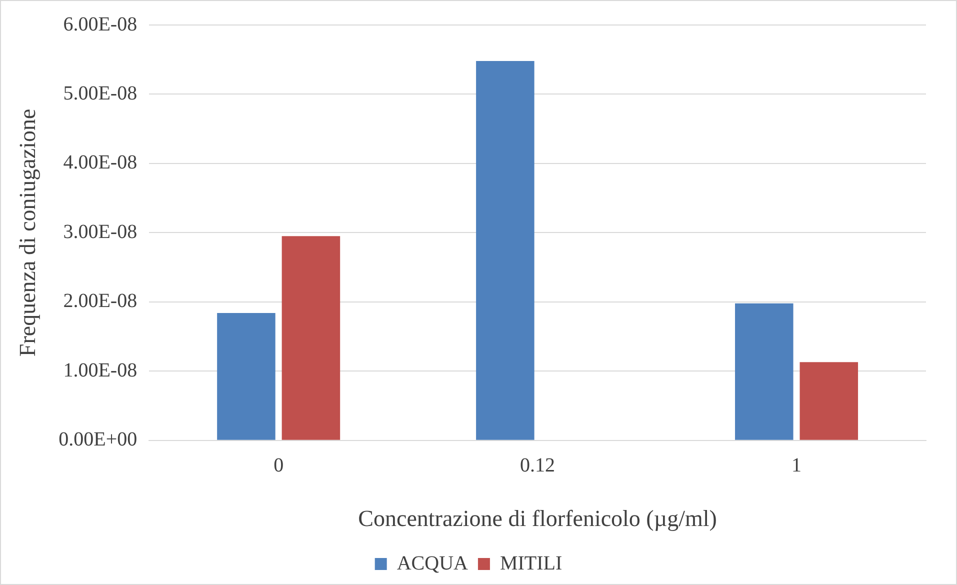 This screenshot has width=957, height=585. What do you see at coordinates (538, 465) in the screenshot?
I see `x-tick-label: 0.12` at bounding box center [538, 465].